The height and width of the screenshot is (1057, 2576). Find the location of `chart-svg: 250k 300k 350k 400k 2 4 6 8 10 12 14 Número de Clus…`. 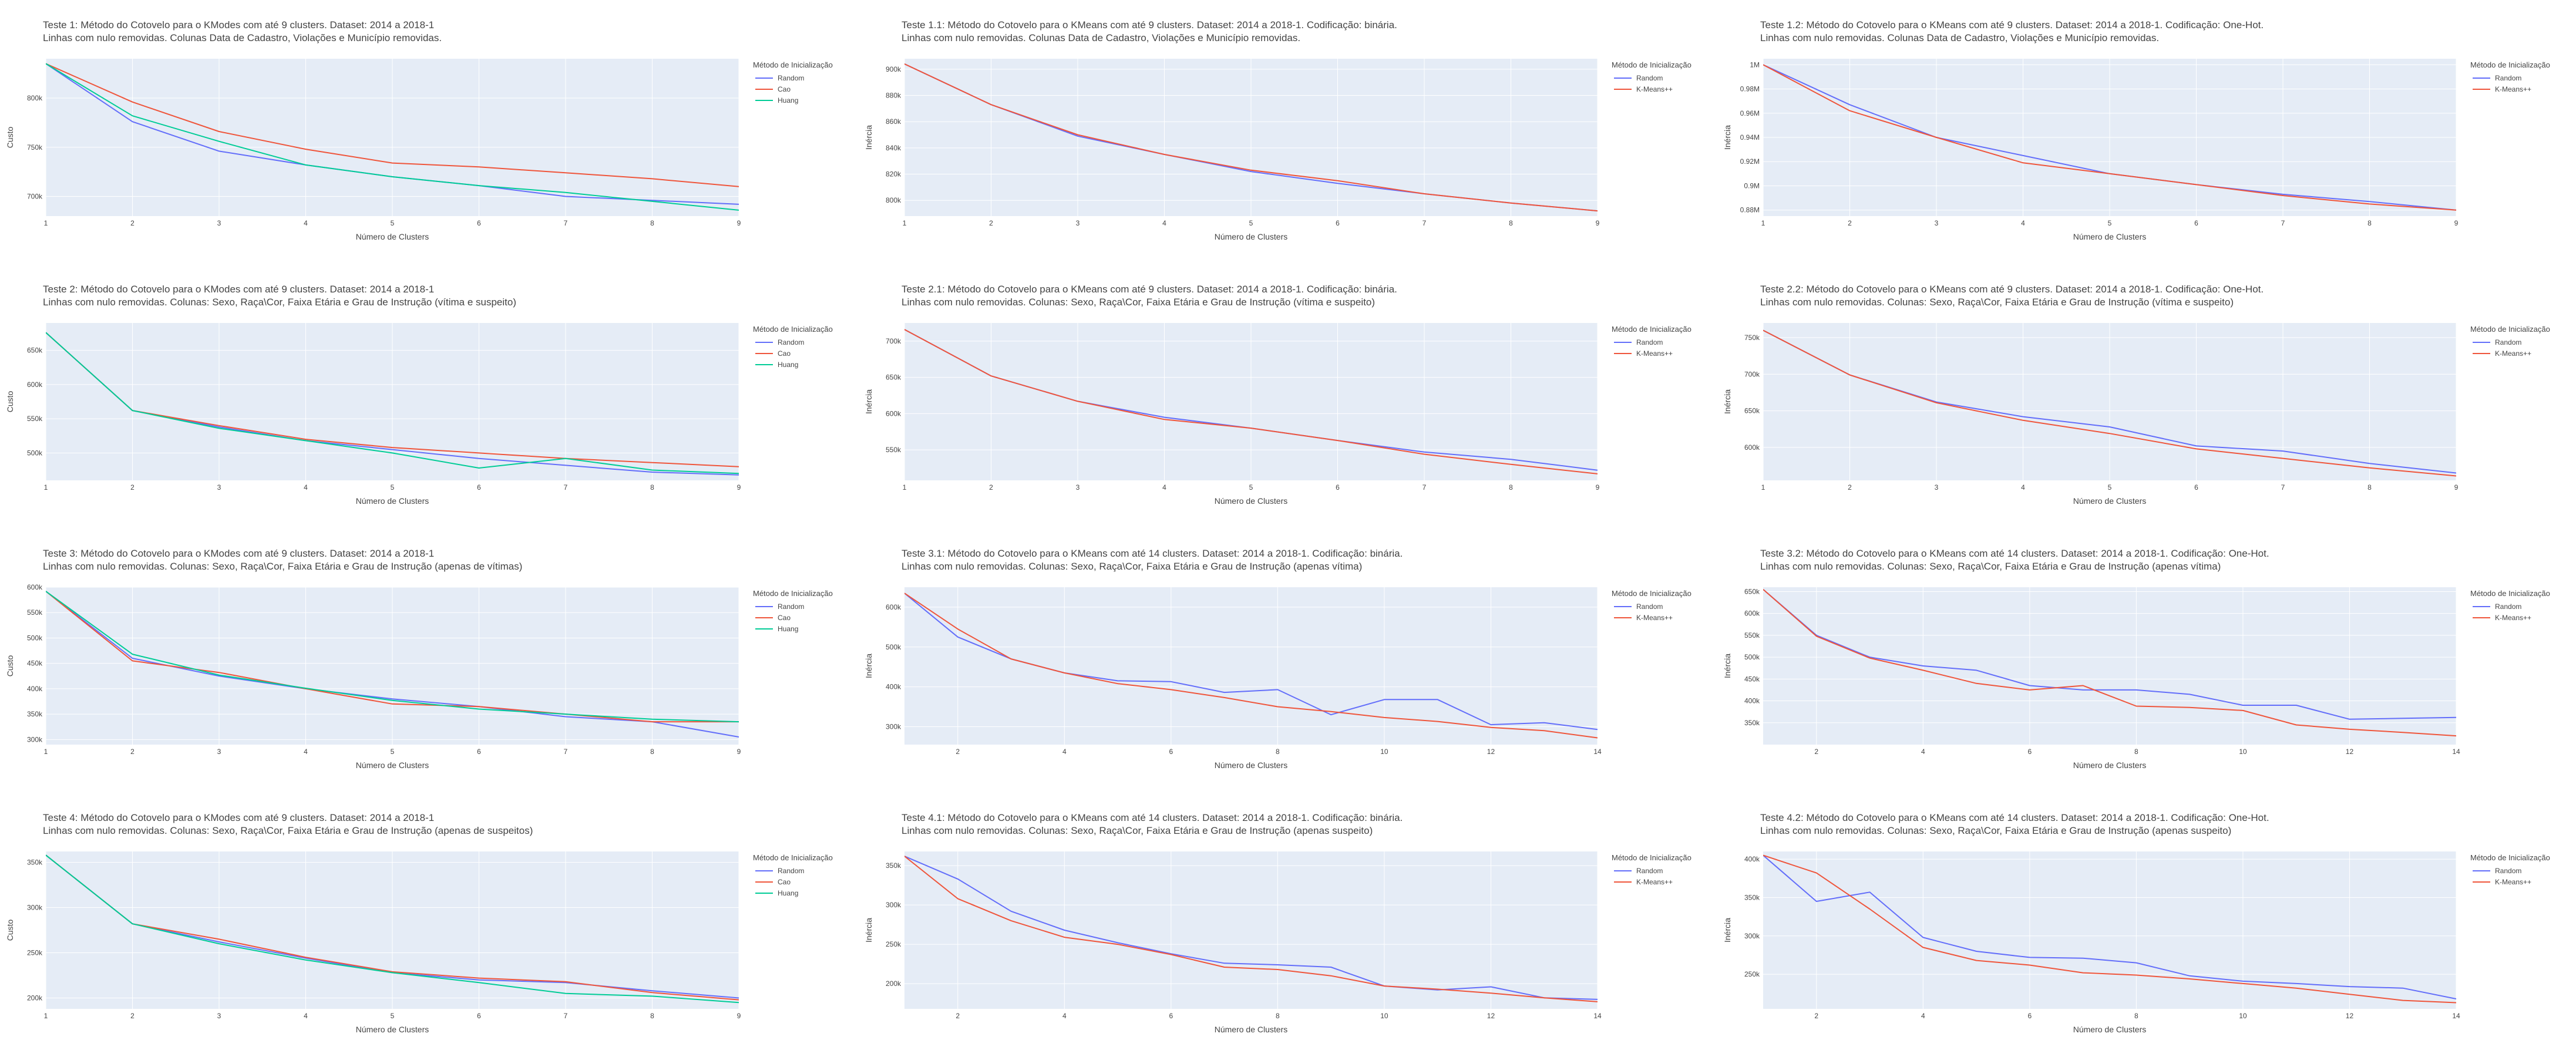

chart-svg: 250k 300k 350k 400k 2 4 6 8 10 12 14 Número de Clus… is located at coordinates (2091, 942).